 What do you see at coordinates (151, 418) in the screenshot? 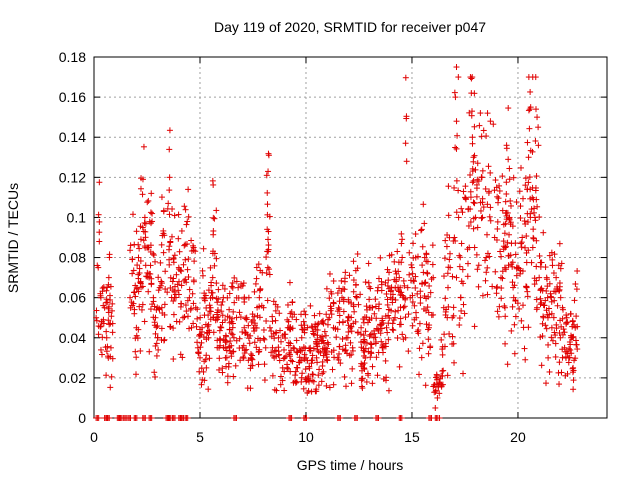
I see `zero-point` at bounding box center [151, 418].